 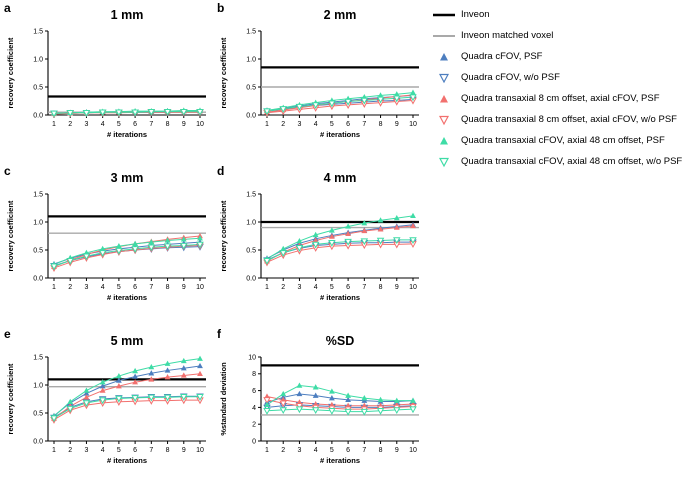 I want to click on svg-text: 0, so click(x=254, y=441).